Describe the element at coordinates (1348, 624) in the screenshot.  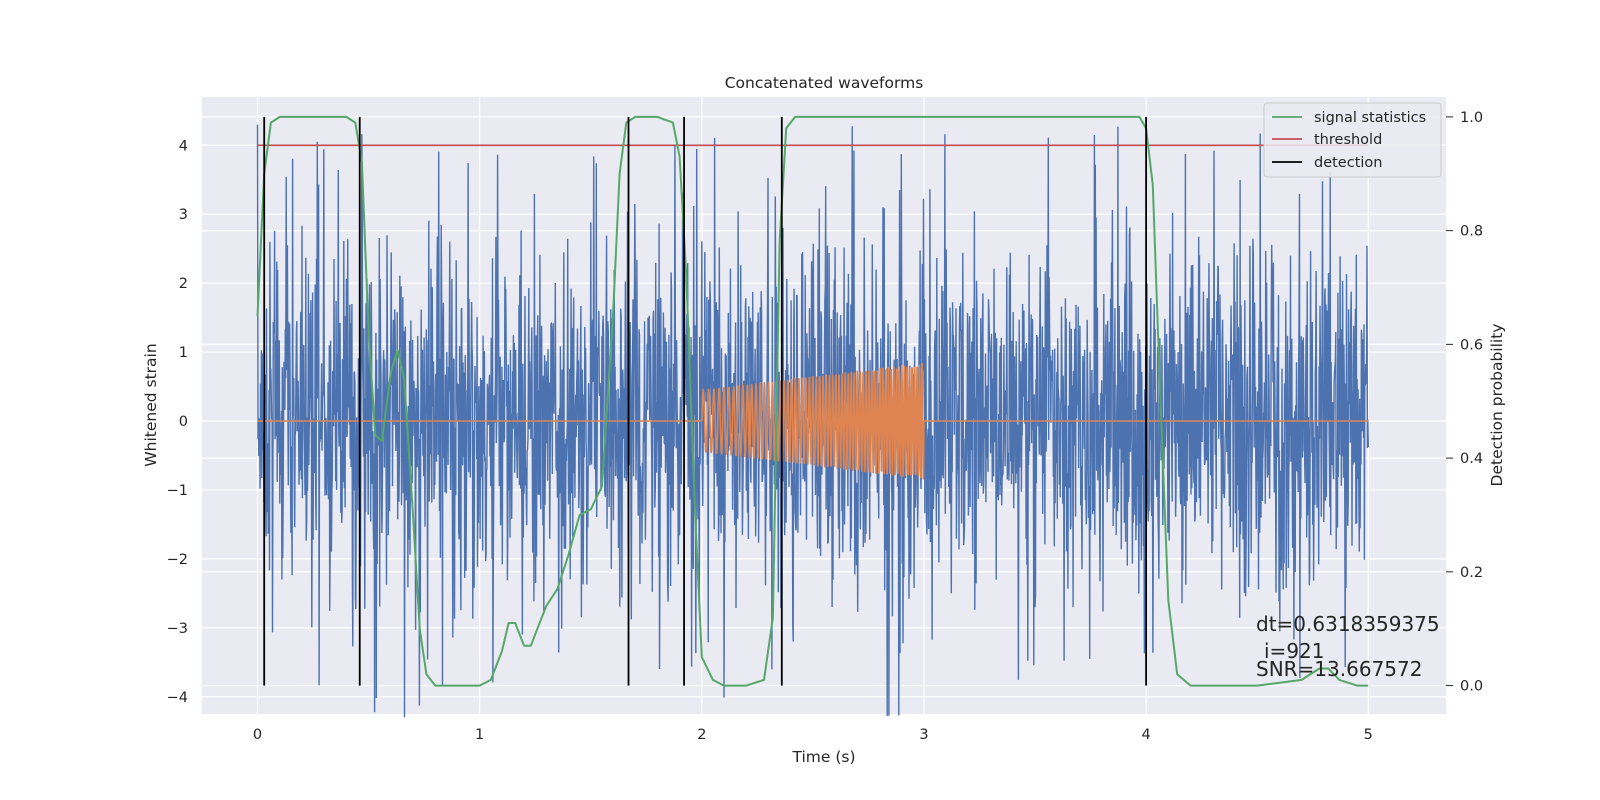
I see `annotation-dt: dt=0.6318359375` at that location.